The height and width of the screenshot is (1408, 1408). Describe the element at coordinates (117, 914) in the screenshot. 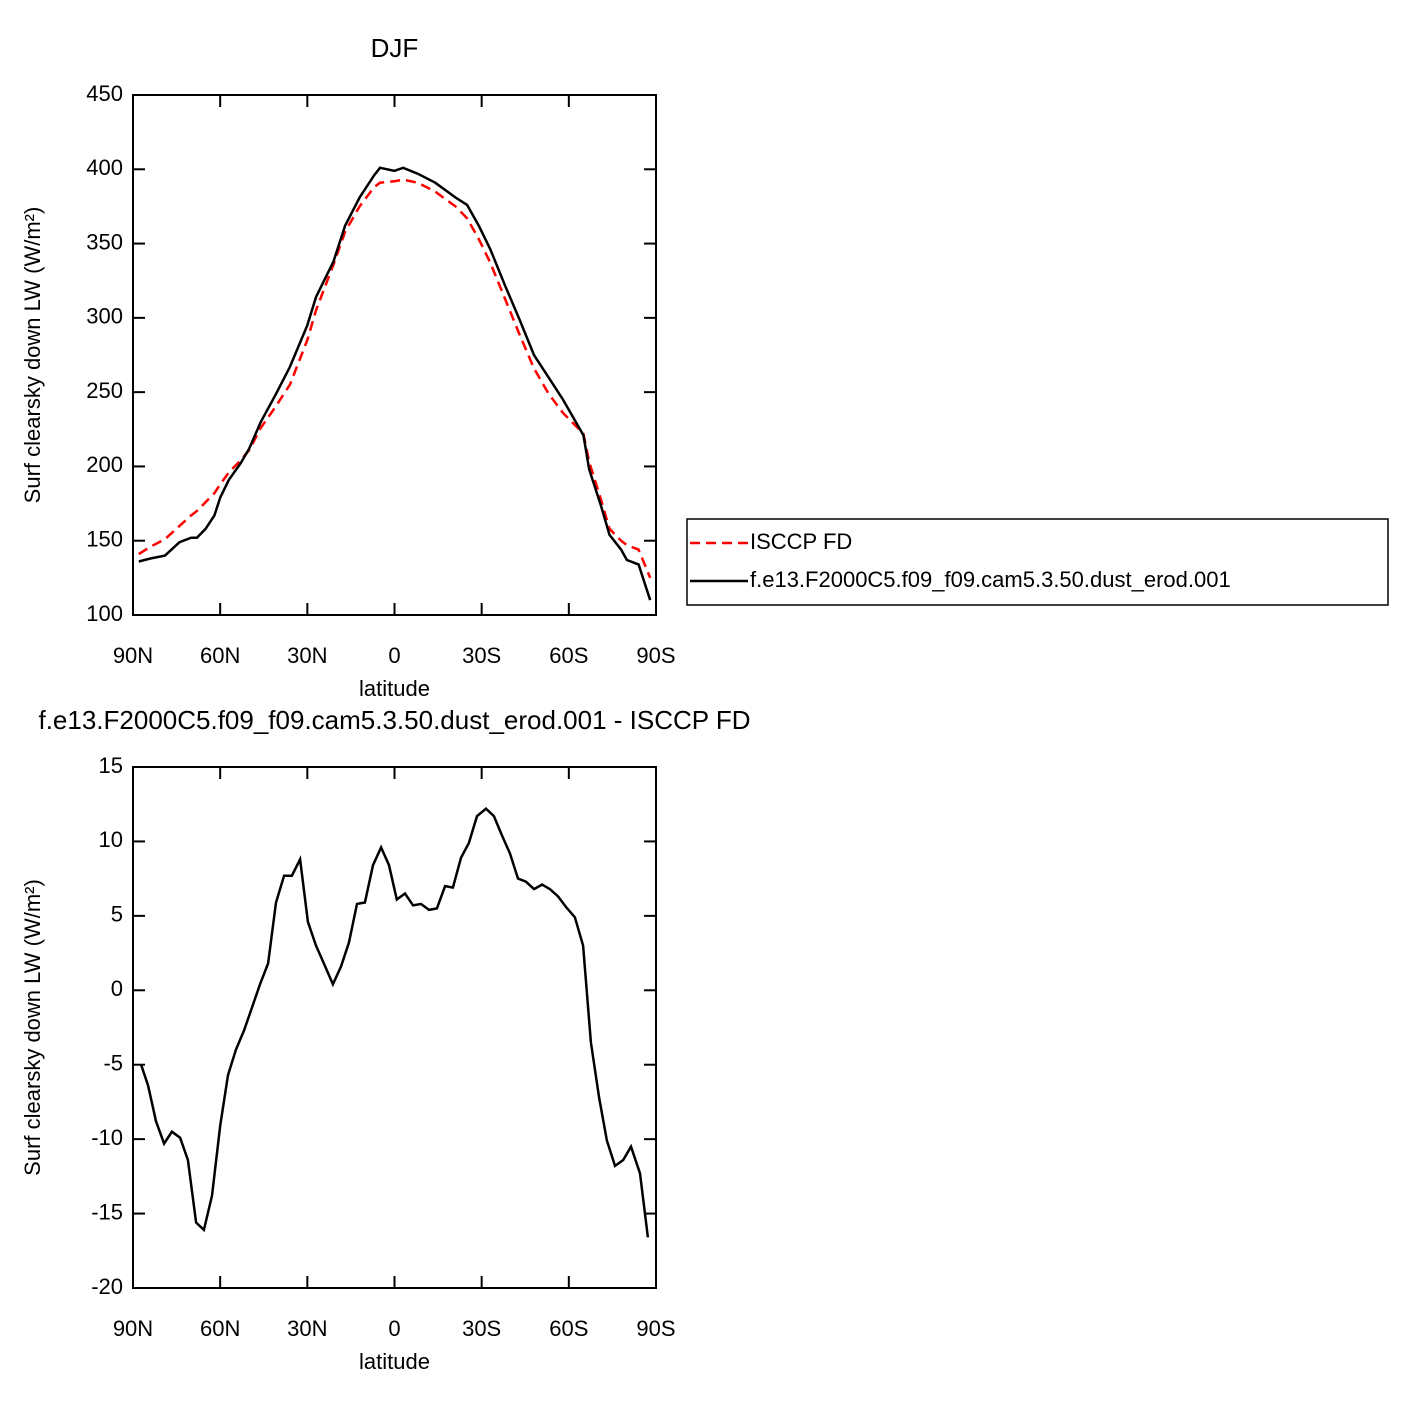

I see `y-tick-label: 5` at that location.